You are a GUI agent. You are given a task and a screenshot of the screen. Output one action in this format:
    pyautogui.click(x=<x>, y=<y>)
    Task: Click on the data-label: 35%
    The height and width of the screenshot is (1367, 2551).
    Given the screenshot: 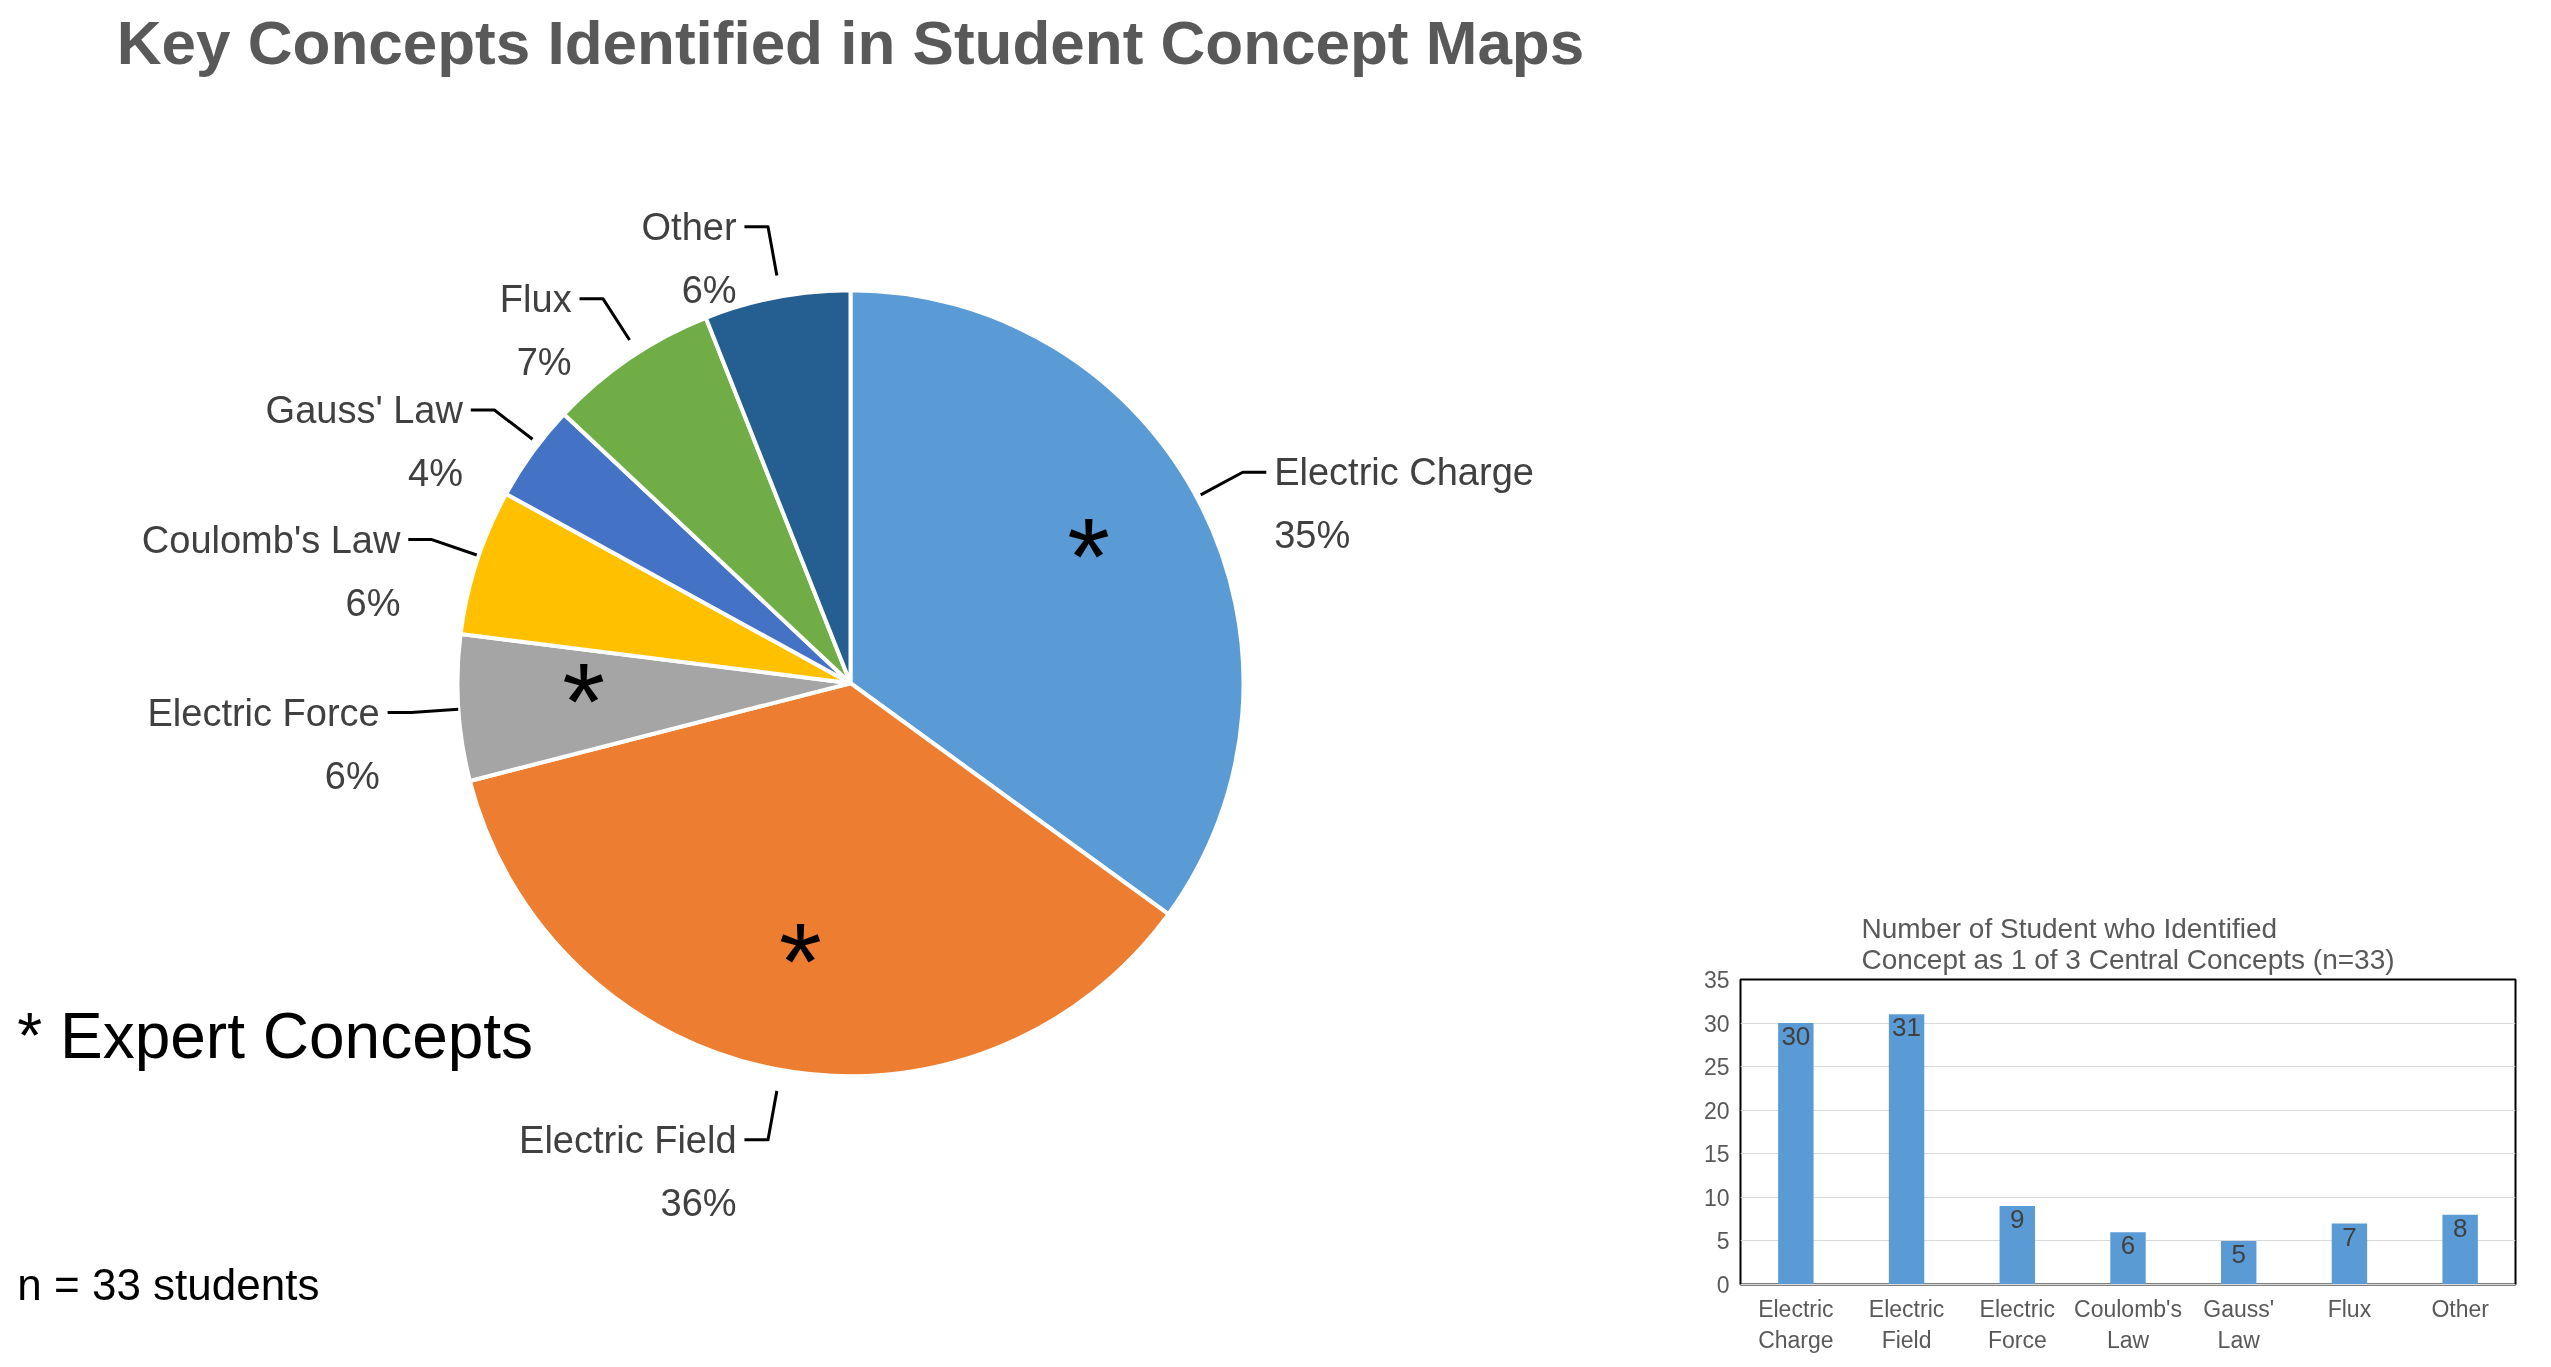 What is the action you would take?
    pyautogui.click(x=1312, y=535)
    